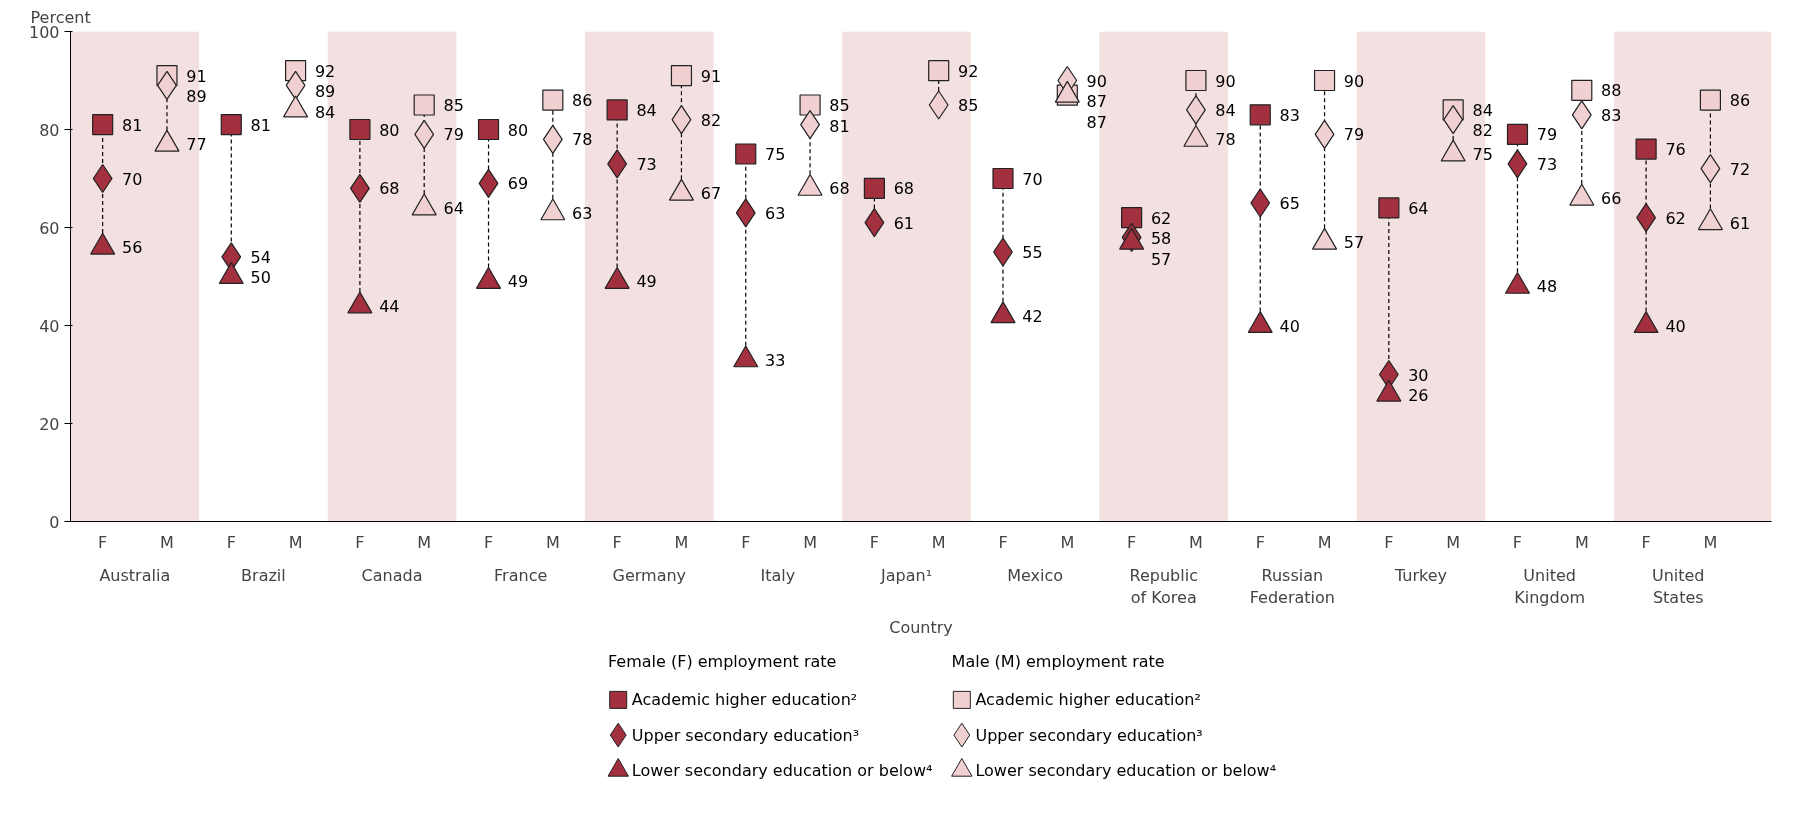  I want to click on data-label: 64, so click(1418, 208).